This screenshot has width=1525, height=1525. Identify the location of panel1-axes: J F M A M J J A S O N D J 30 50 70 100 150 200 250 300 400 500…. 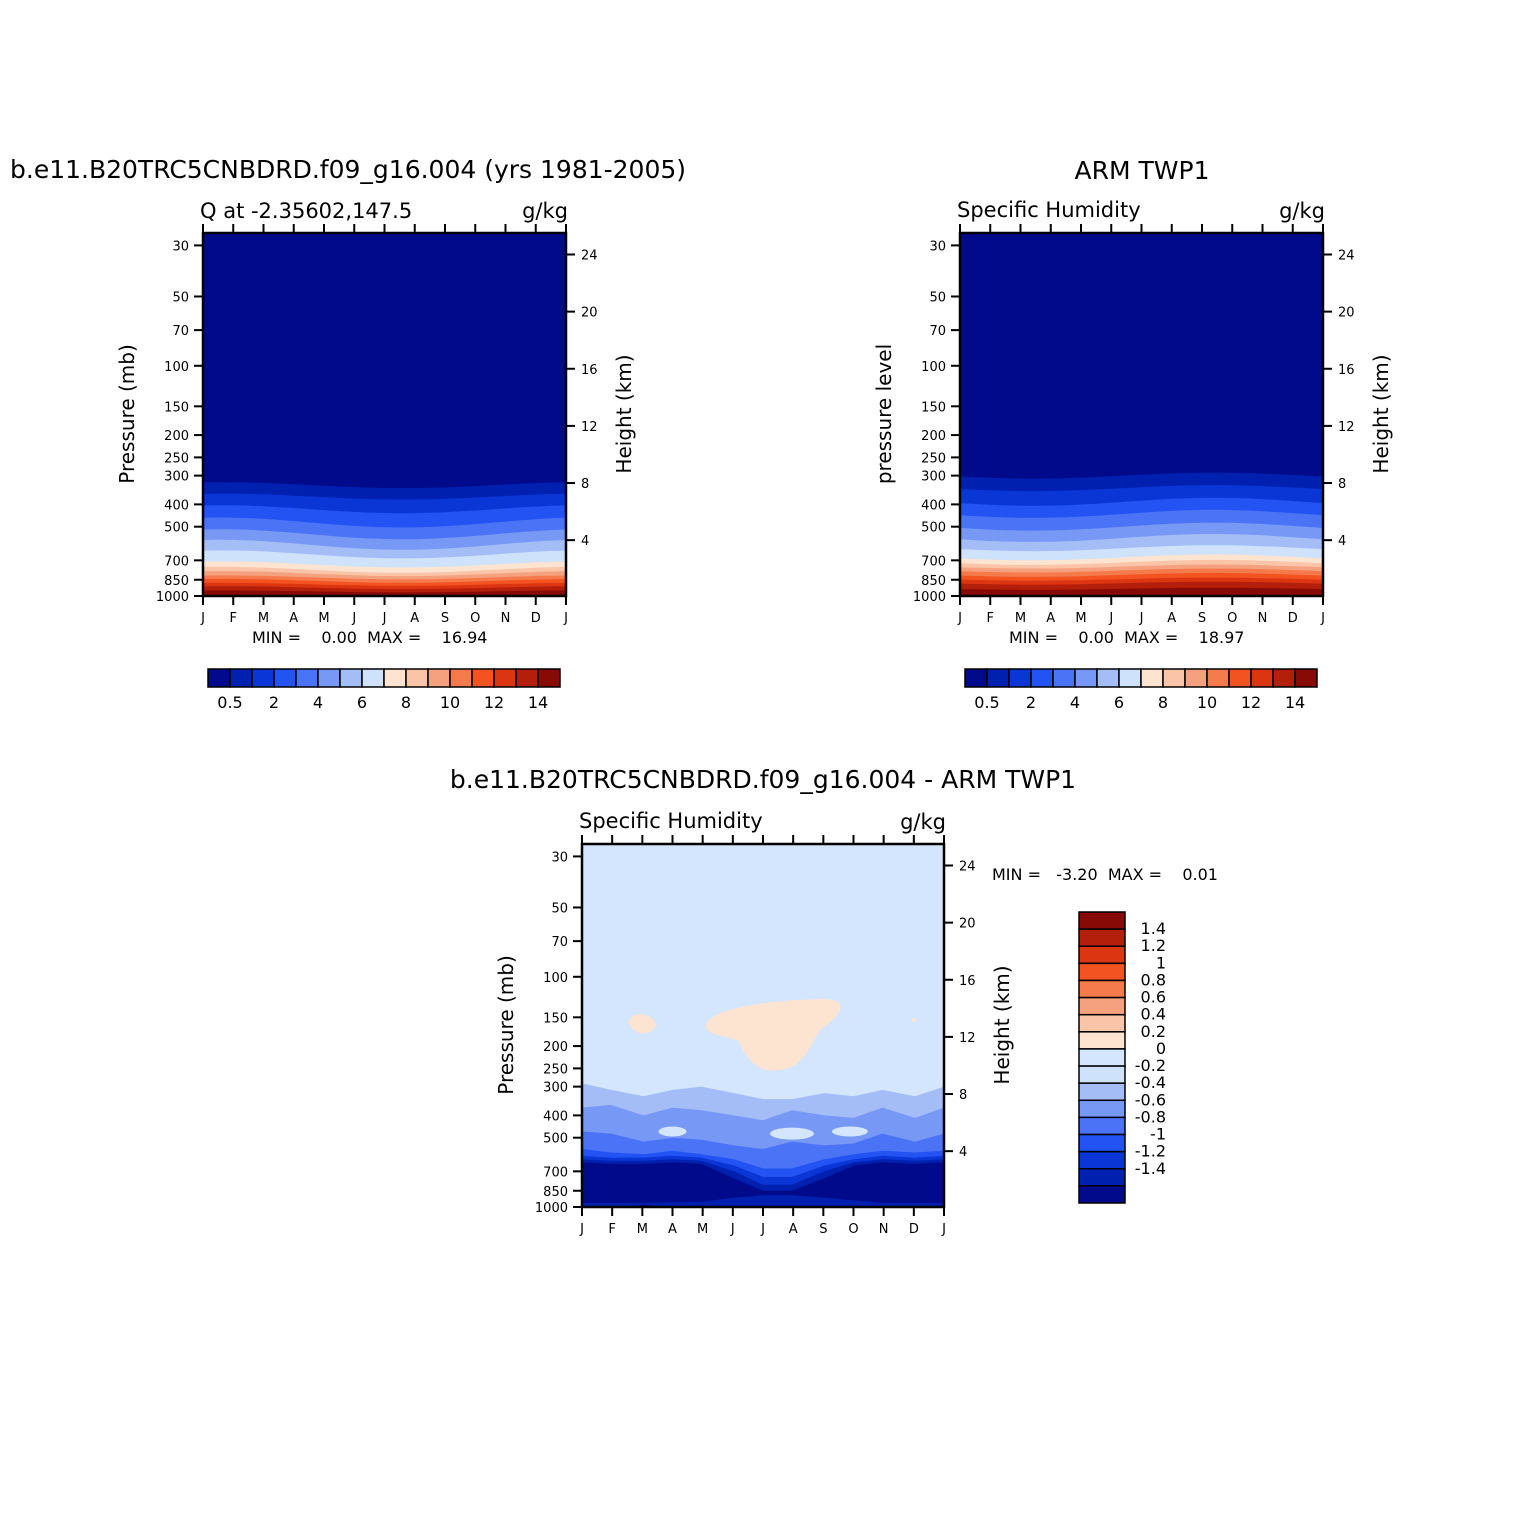
(377, 425).